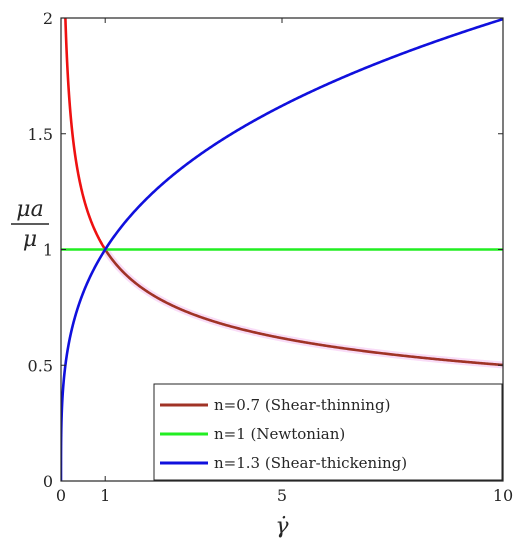  Describe the element at coordinates (279, 434) in the screenshot. I see `legend-label-newtonian: n=1 (Newtonian)` at that location.